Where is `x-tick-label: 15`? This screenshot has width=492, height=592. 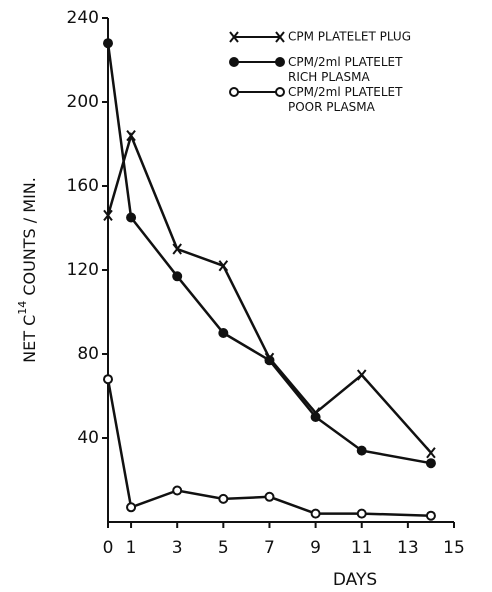 x-tick-label: 15 is located at coordinates (454, 548).